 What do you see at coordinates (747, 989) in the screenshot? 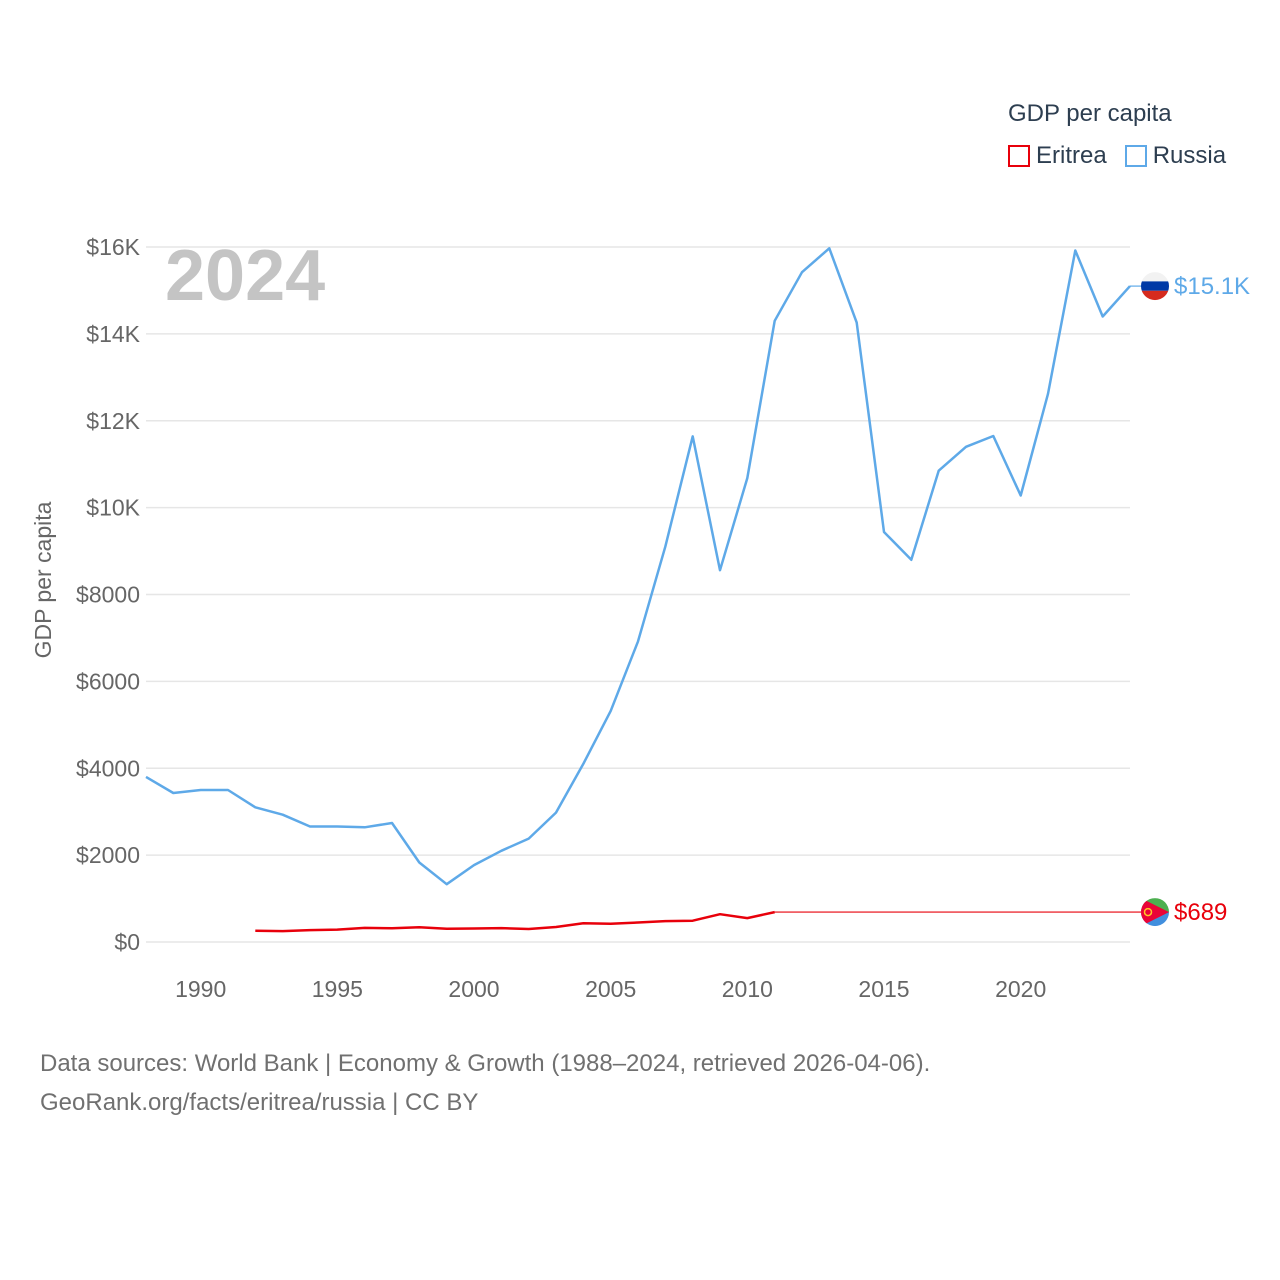
I see `x-tick-label: 2010` at bounding box center [747, 989].